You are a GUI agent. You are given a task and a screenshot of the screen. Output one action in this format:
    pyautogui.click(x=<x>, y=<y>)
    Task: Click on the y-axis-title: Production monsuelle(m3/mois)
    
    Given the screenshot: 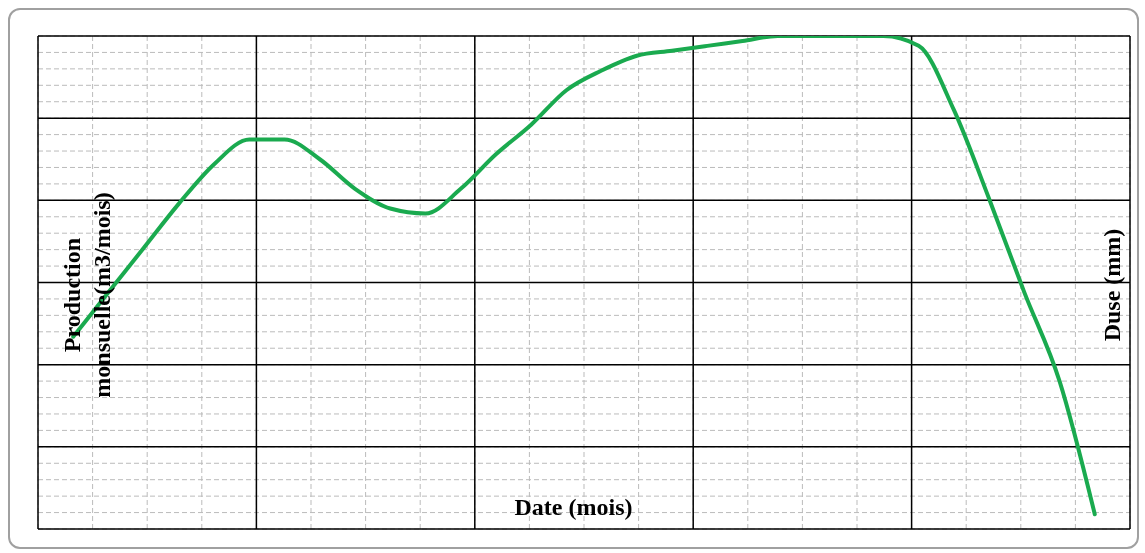 What is the action you would take?
    pyautogui.click(x=87, y=295)
    